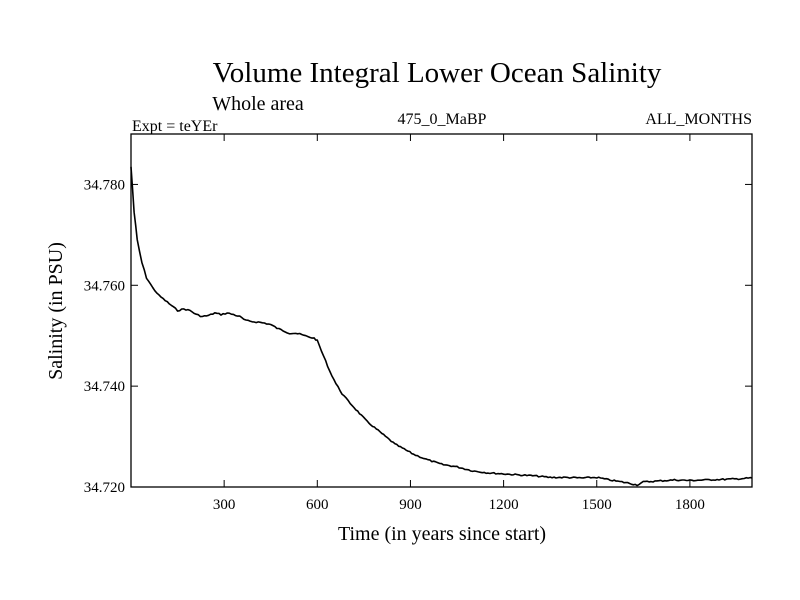 The width and height of the screenshot is (800, 600). I want to click on x-tick-label: 1200, so click(504, 505).